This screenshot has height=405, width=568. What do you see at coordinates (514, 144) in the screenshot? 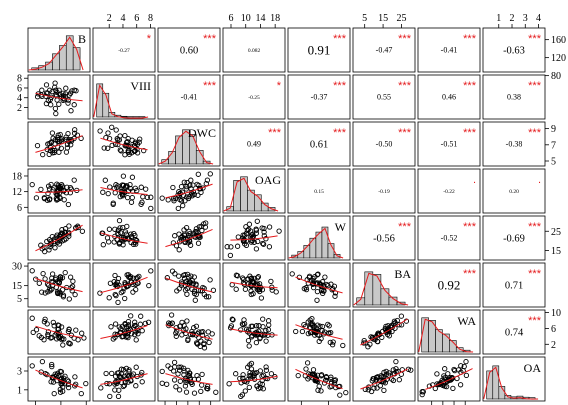
I see `cell-DWC-OA: -0.38 ***` at bounding box center [514, 144].